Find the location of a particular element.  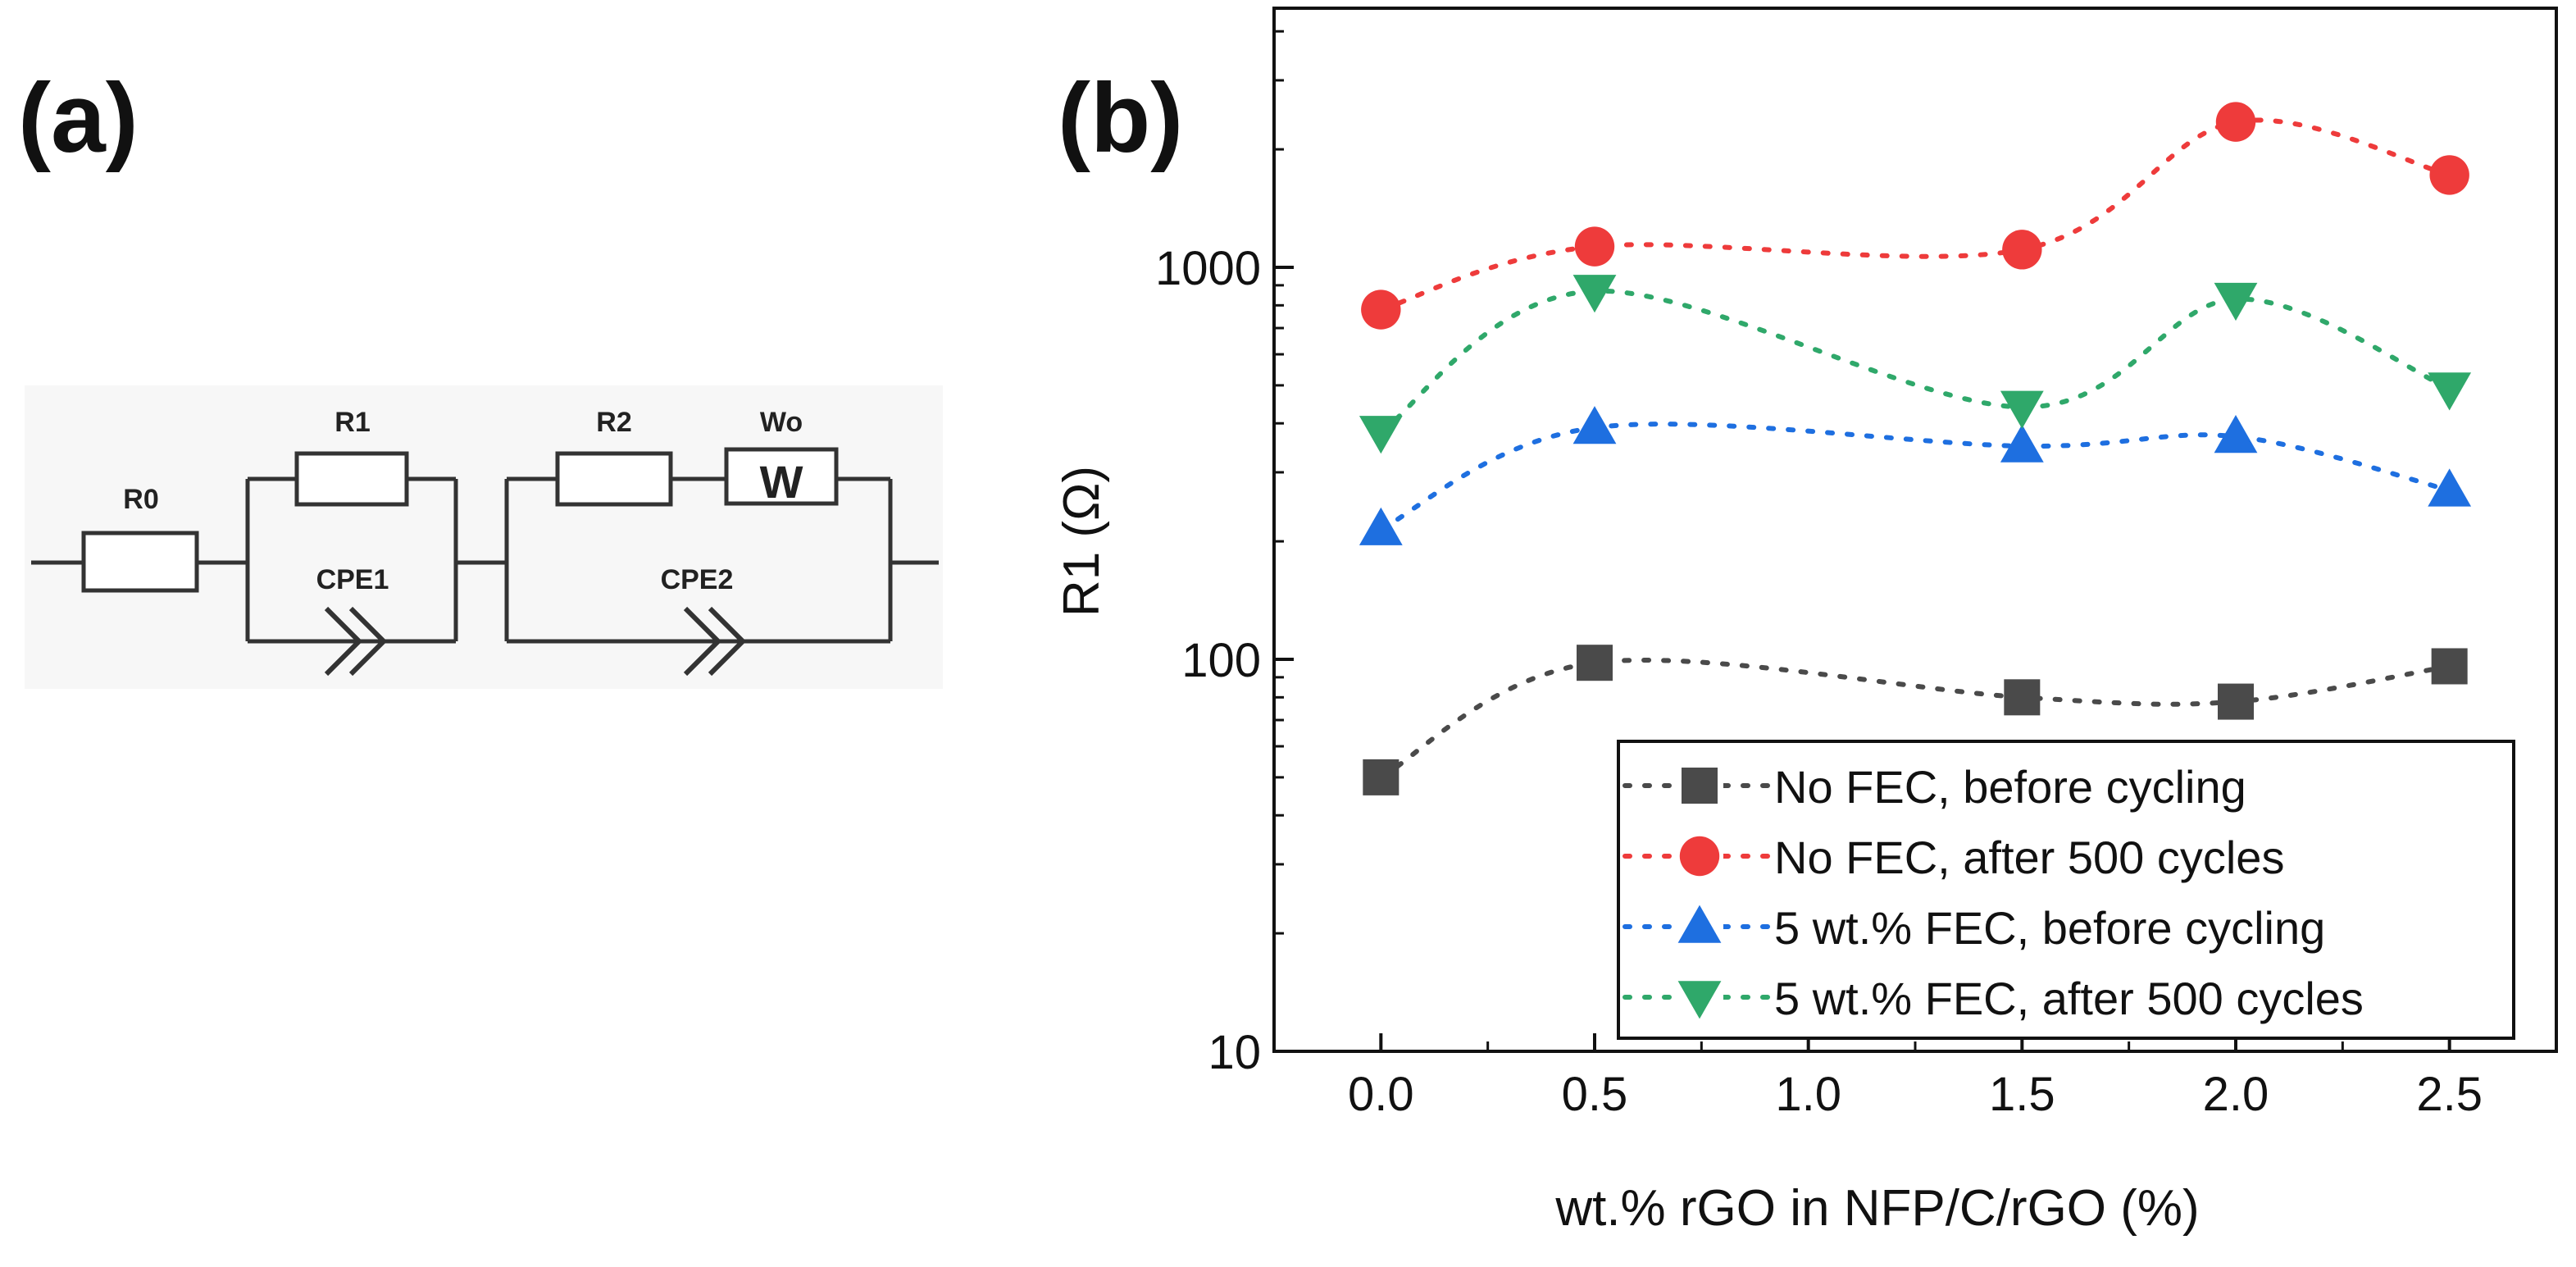

label-cpe2: CPE2 is located at coordinates (697, 579).